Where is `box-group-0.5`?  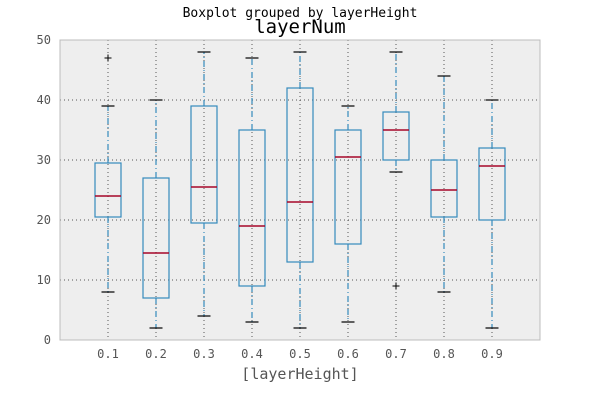 box-group-0.5 is located at coordinates (300, 190).